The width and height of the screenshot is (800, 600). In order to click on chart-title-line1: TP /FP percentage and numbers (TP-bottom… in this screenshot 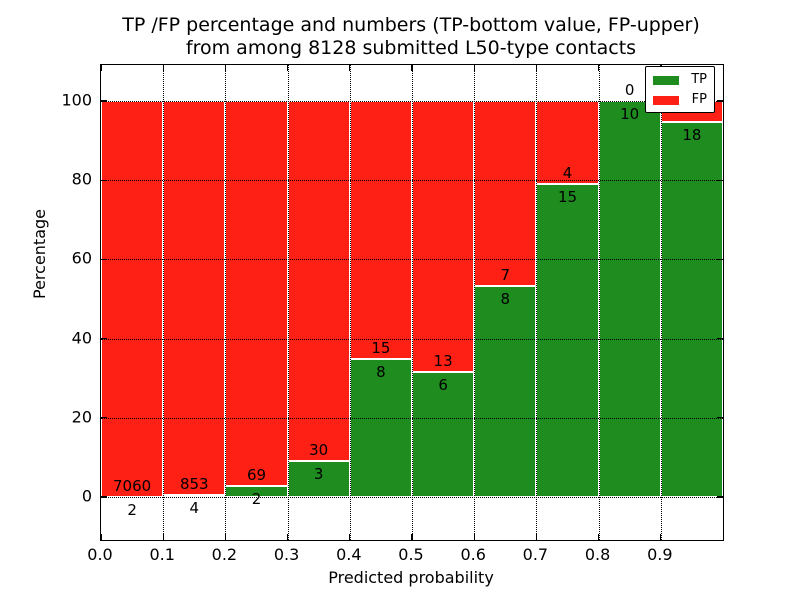, I will do `click(411, 25)`.